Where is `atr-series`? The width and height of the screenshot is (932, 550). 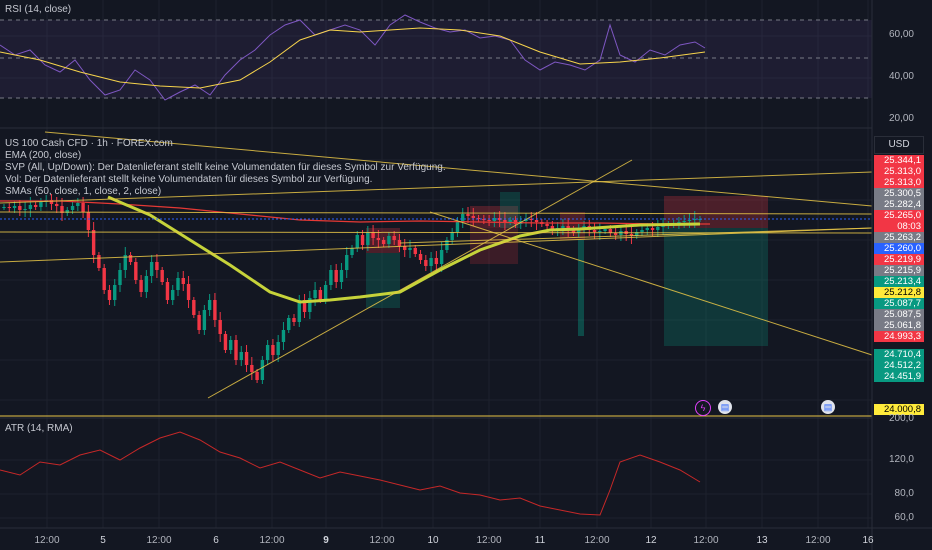
atr-series is located at coordinates (350, 473).